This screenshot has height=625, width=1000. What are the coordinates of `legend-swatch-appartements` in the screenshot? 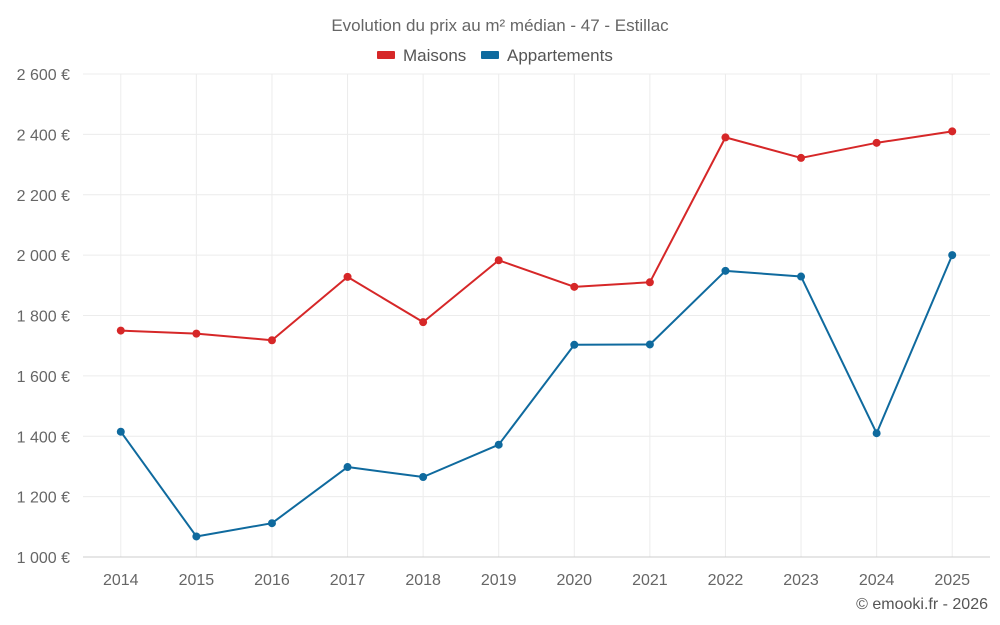 It's located at (490, 55).